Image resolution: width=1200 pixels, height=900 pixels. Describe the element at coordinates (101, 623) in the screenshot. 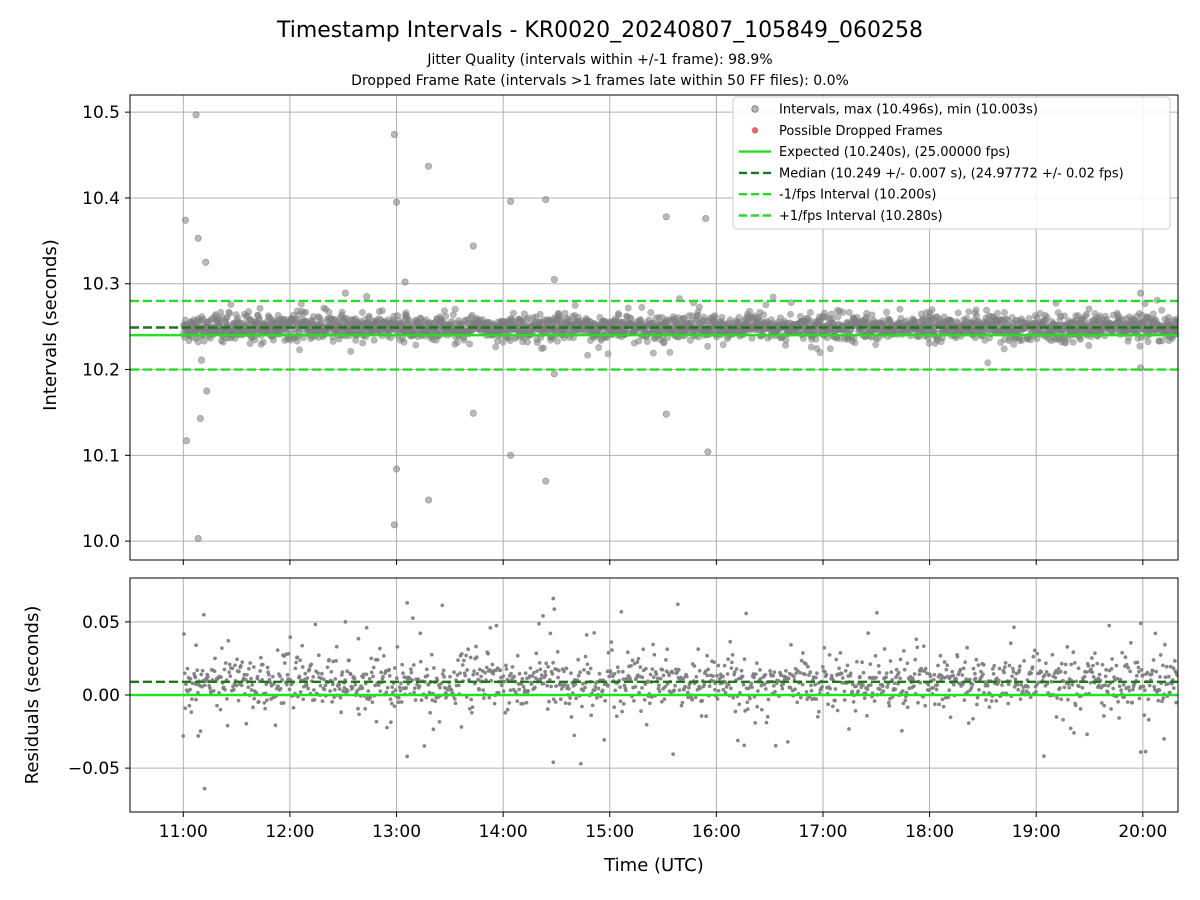

I see `y-tick-label: 0.05` at that location.